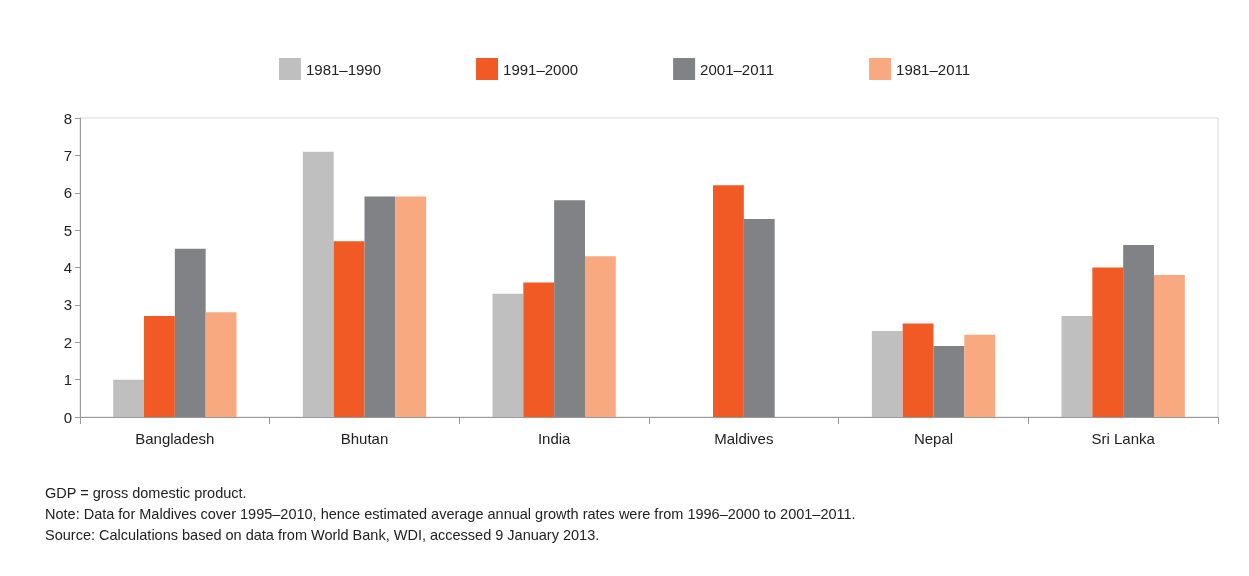 The image size is (1249, 576). What do you see at coordinates (933, 438) in the screenshot?
I see `x-tick-label: Nepal` at bounding box center [933, 438].